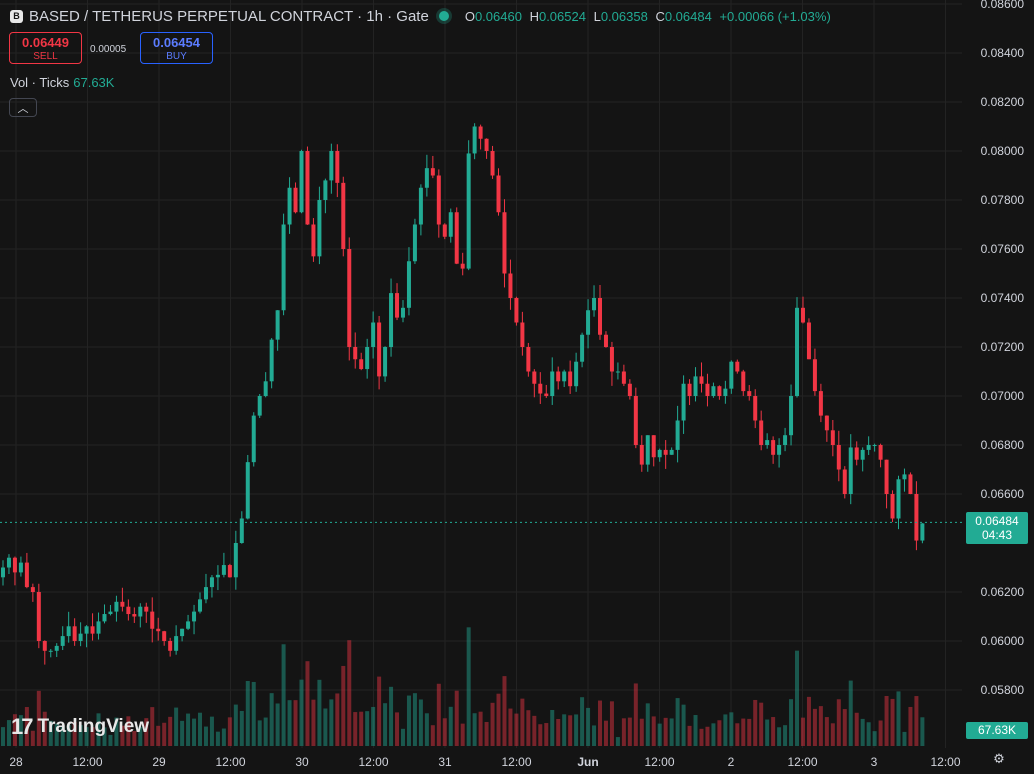 This screenshot has height=774, width=1034. I want to click on low-value: 0.06358, so click(624, 16).